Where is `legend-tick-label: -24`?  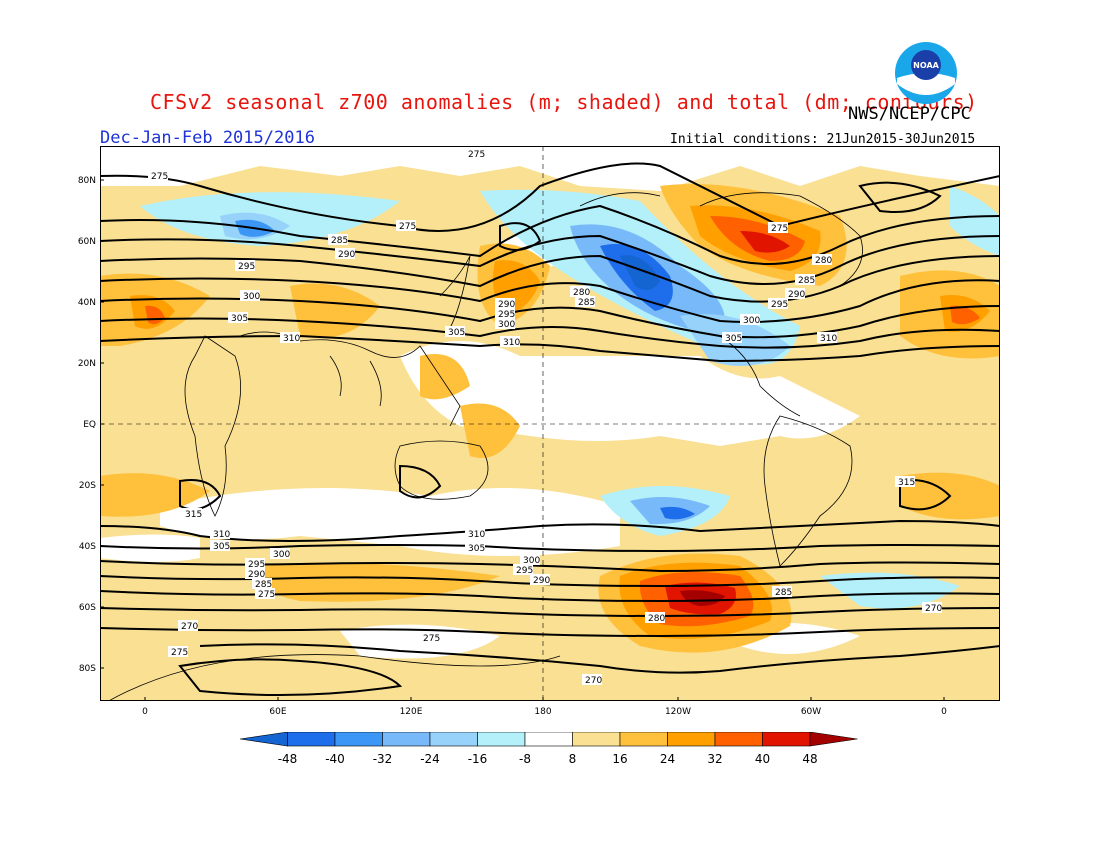 legend-tick-label: -24 is located at coordinates (430, 759).